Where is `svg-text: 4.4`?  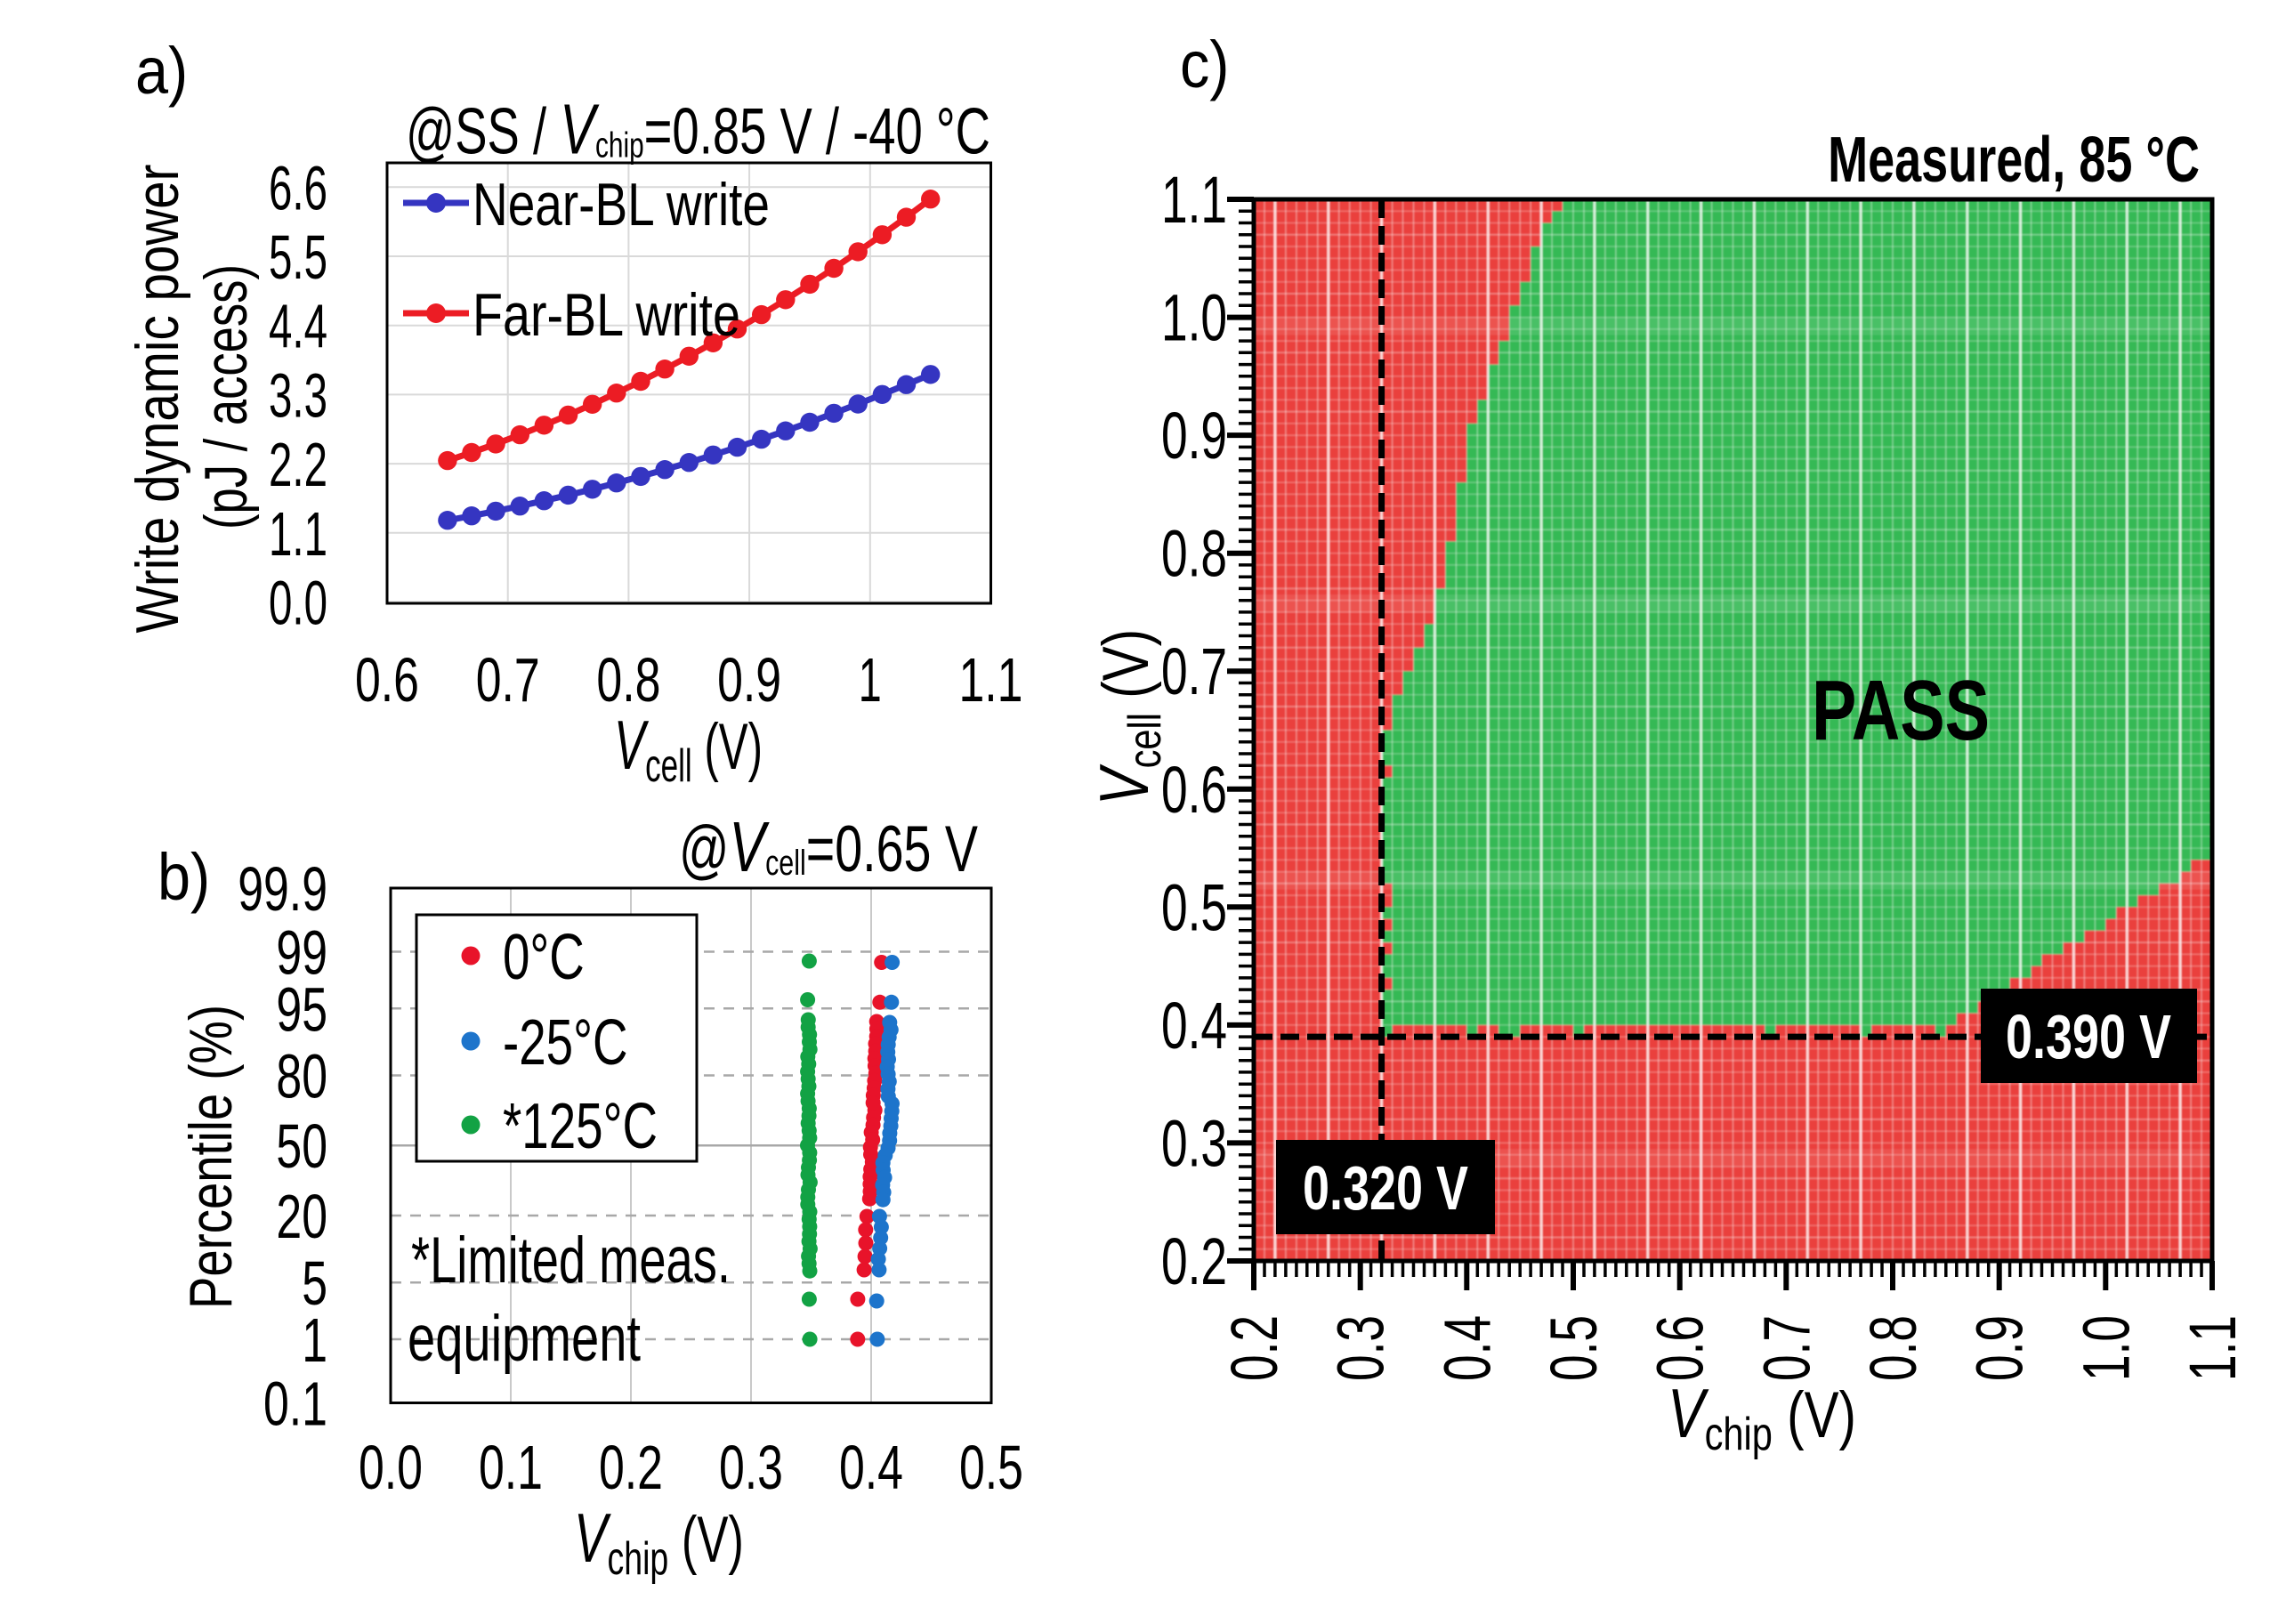
svg-text: 4.4 is located at coordinates (298, 325).